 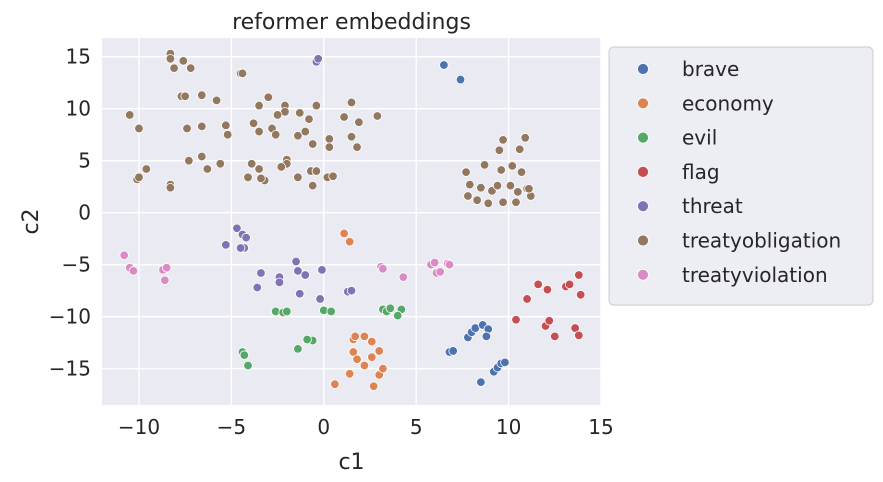 I want to click on legend-marker-flag, so click(x=643, y=171).